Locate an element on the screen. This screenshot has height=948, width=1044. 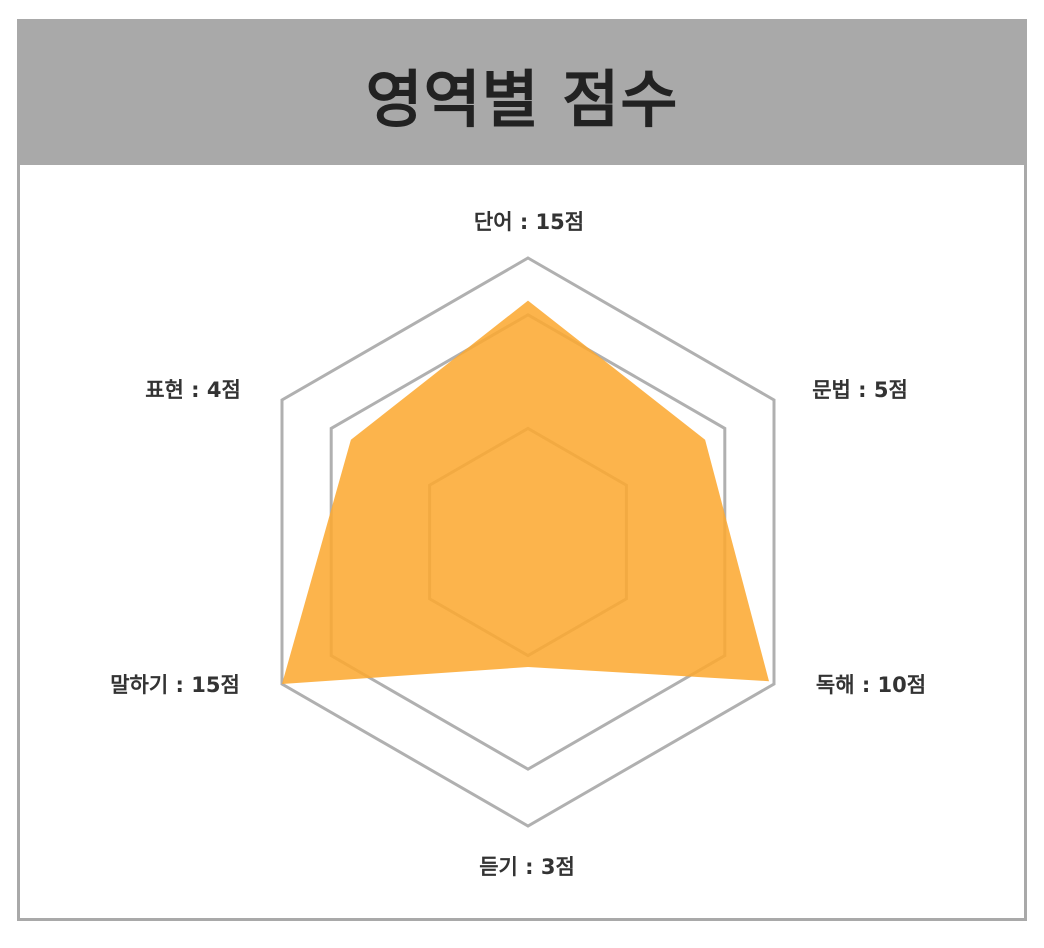
axis-label-5: 말하기 : 15점 is located at coordinates (175, 685).